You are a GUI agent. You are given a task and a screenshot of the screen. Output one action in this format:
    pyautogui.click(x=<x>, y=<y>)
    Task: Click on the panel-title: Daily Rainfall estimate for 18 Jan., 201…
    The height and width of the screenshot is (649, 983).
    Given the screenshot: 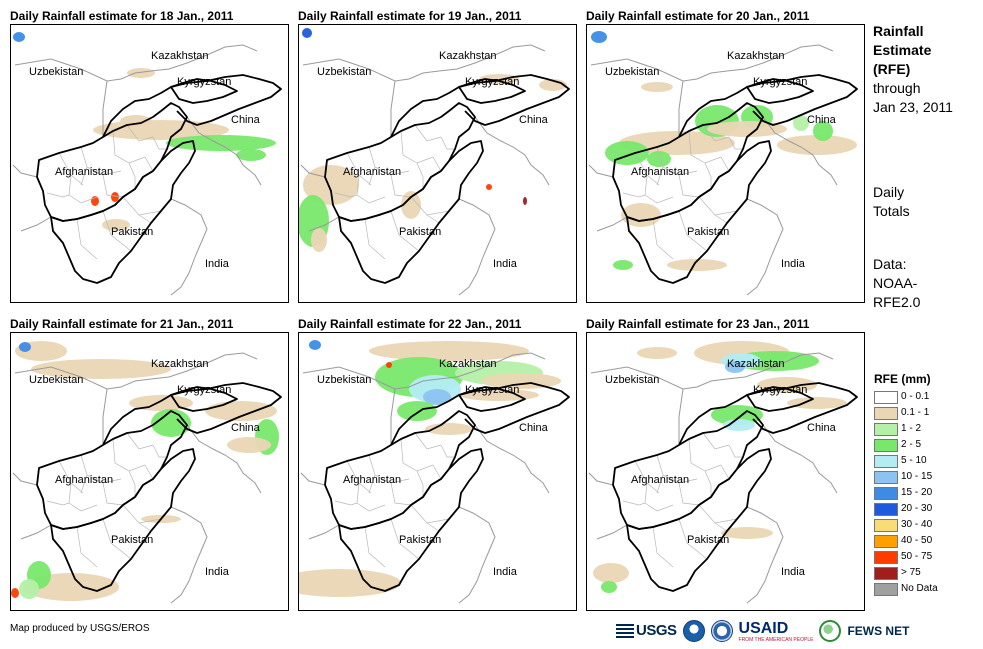 What is the action you would take?
    pyautogui.click(x=122, y=16)
    